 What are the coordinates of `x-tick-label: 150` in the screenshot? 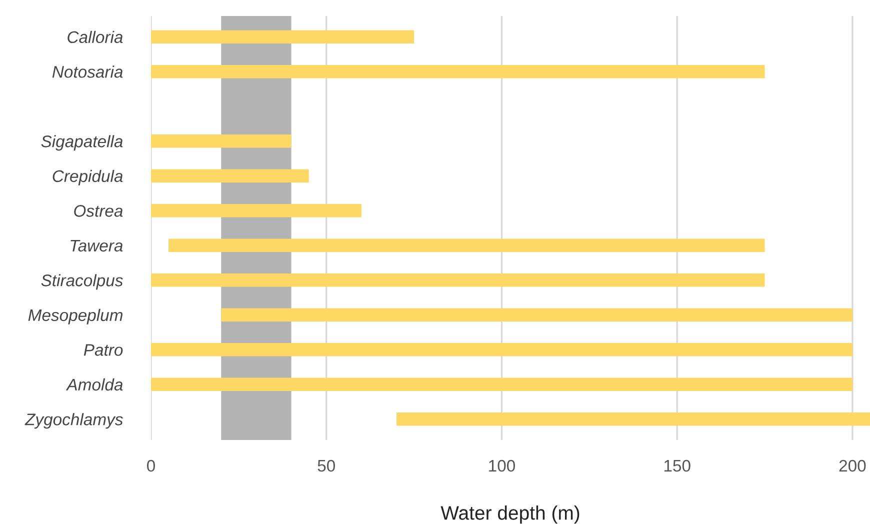 It's located at (677, 466).